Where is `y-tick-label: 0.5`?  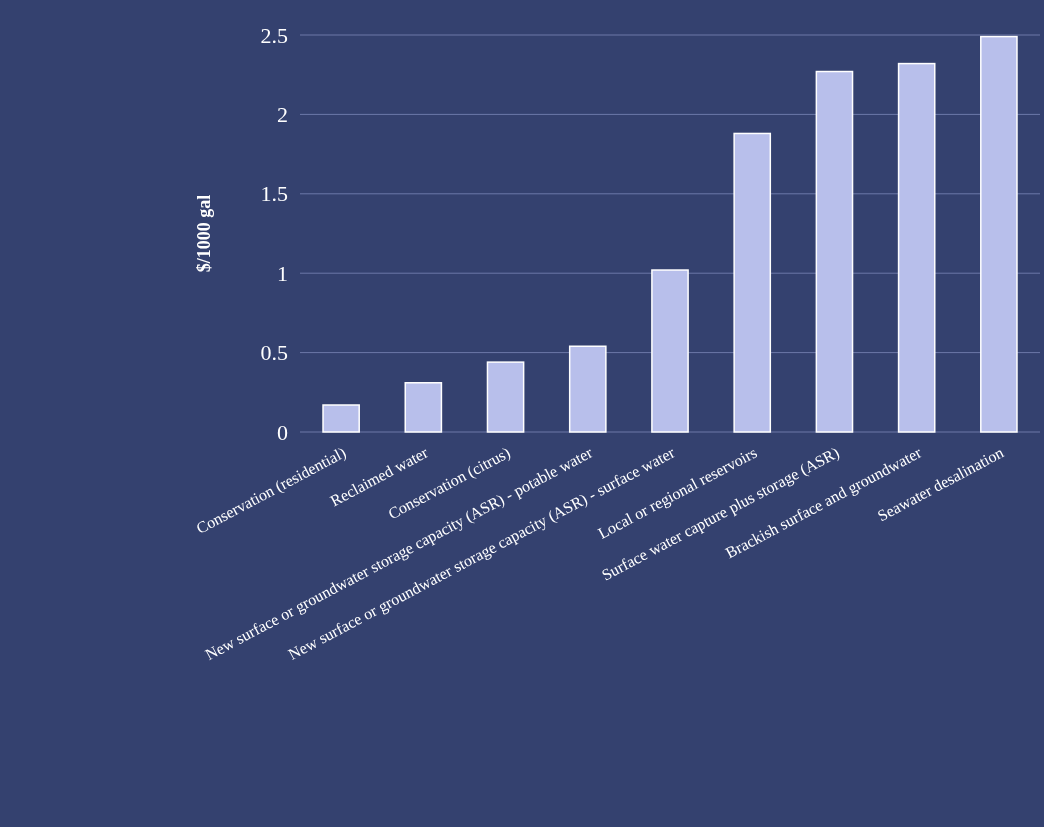 y-tick-label: 0.5 is located at coordinates (274, 353).